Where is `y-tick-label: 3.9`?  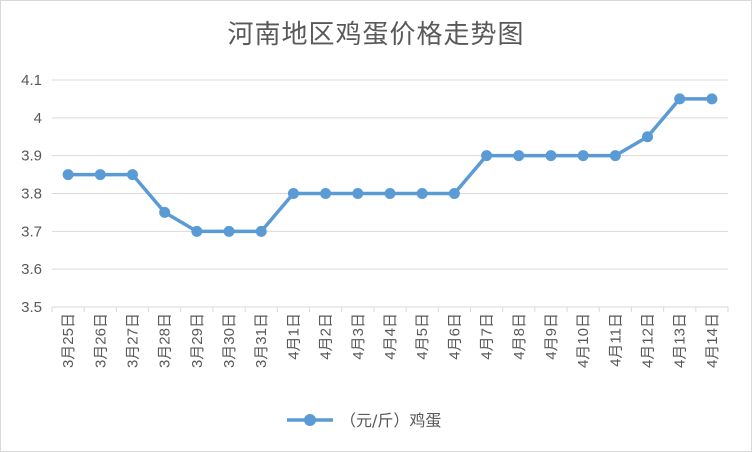 y-tick-label: 3.9 is located at coordinates (31, 156).